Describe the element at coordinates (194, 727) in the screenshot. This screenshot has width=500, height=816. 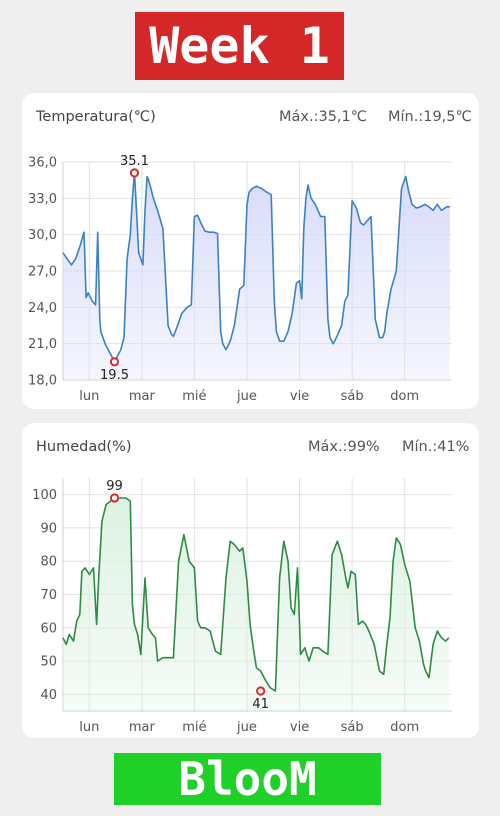
I see `humidity-x-tick-label: mié` at that location.